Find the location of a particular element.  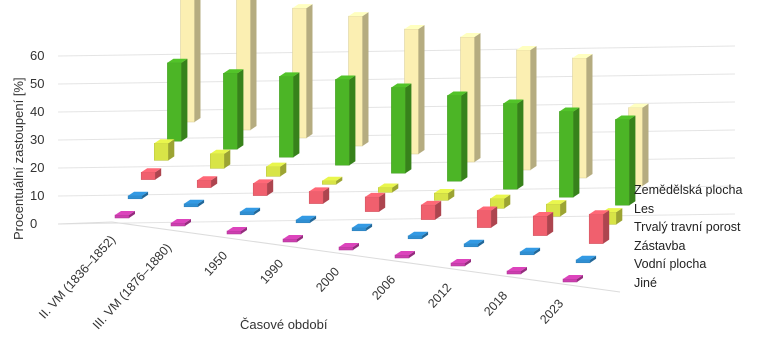

legend-item-jine: Jiné is located at coordinates (645, 282).